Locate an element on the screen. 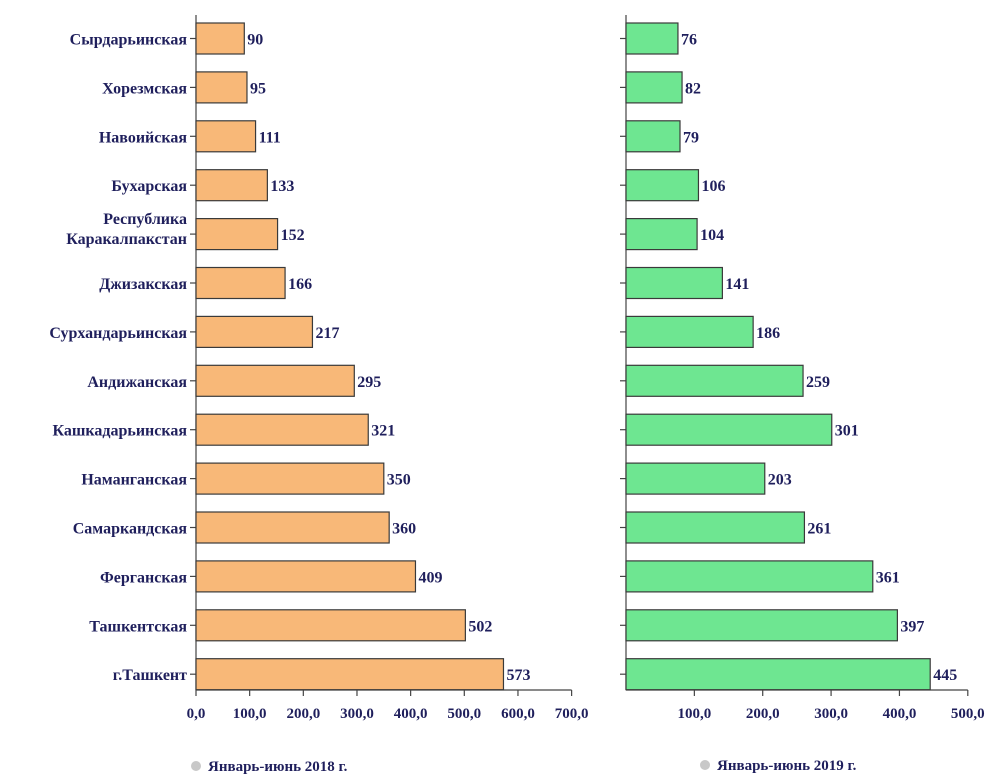  category-label: Ташкентская is located at coordinates (138, 626).